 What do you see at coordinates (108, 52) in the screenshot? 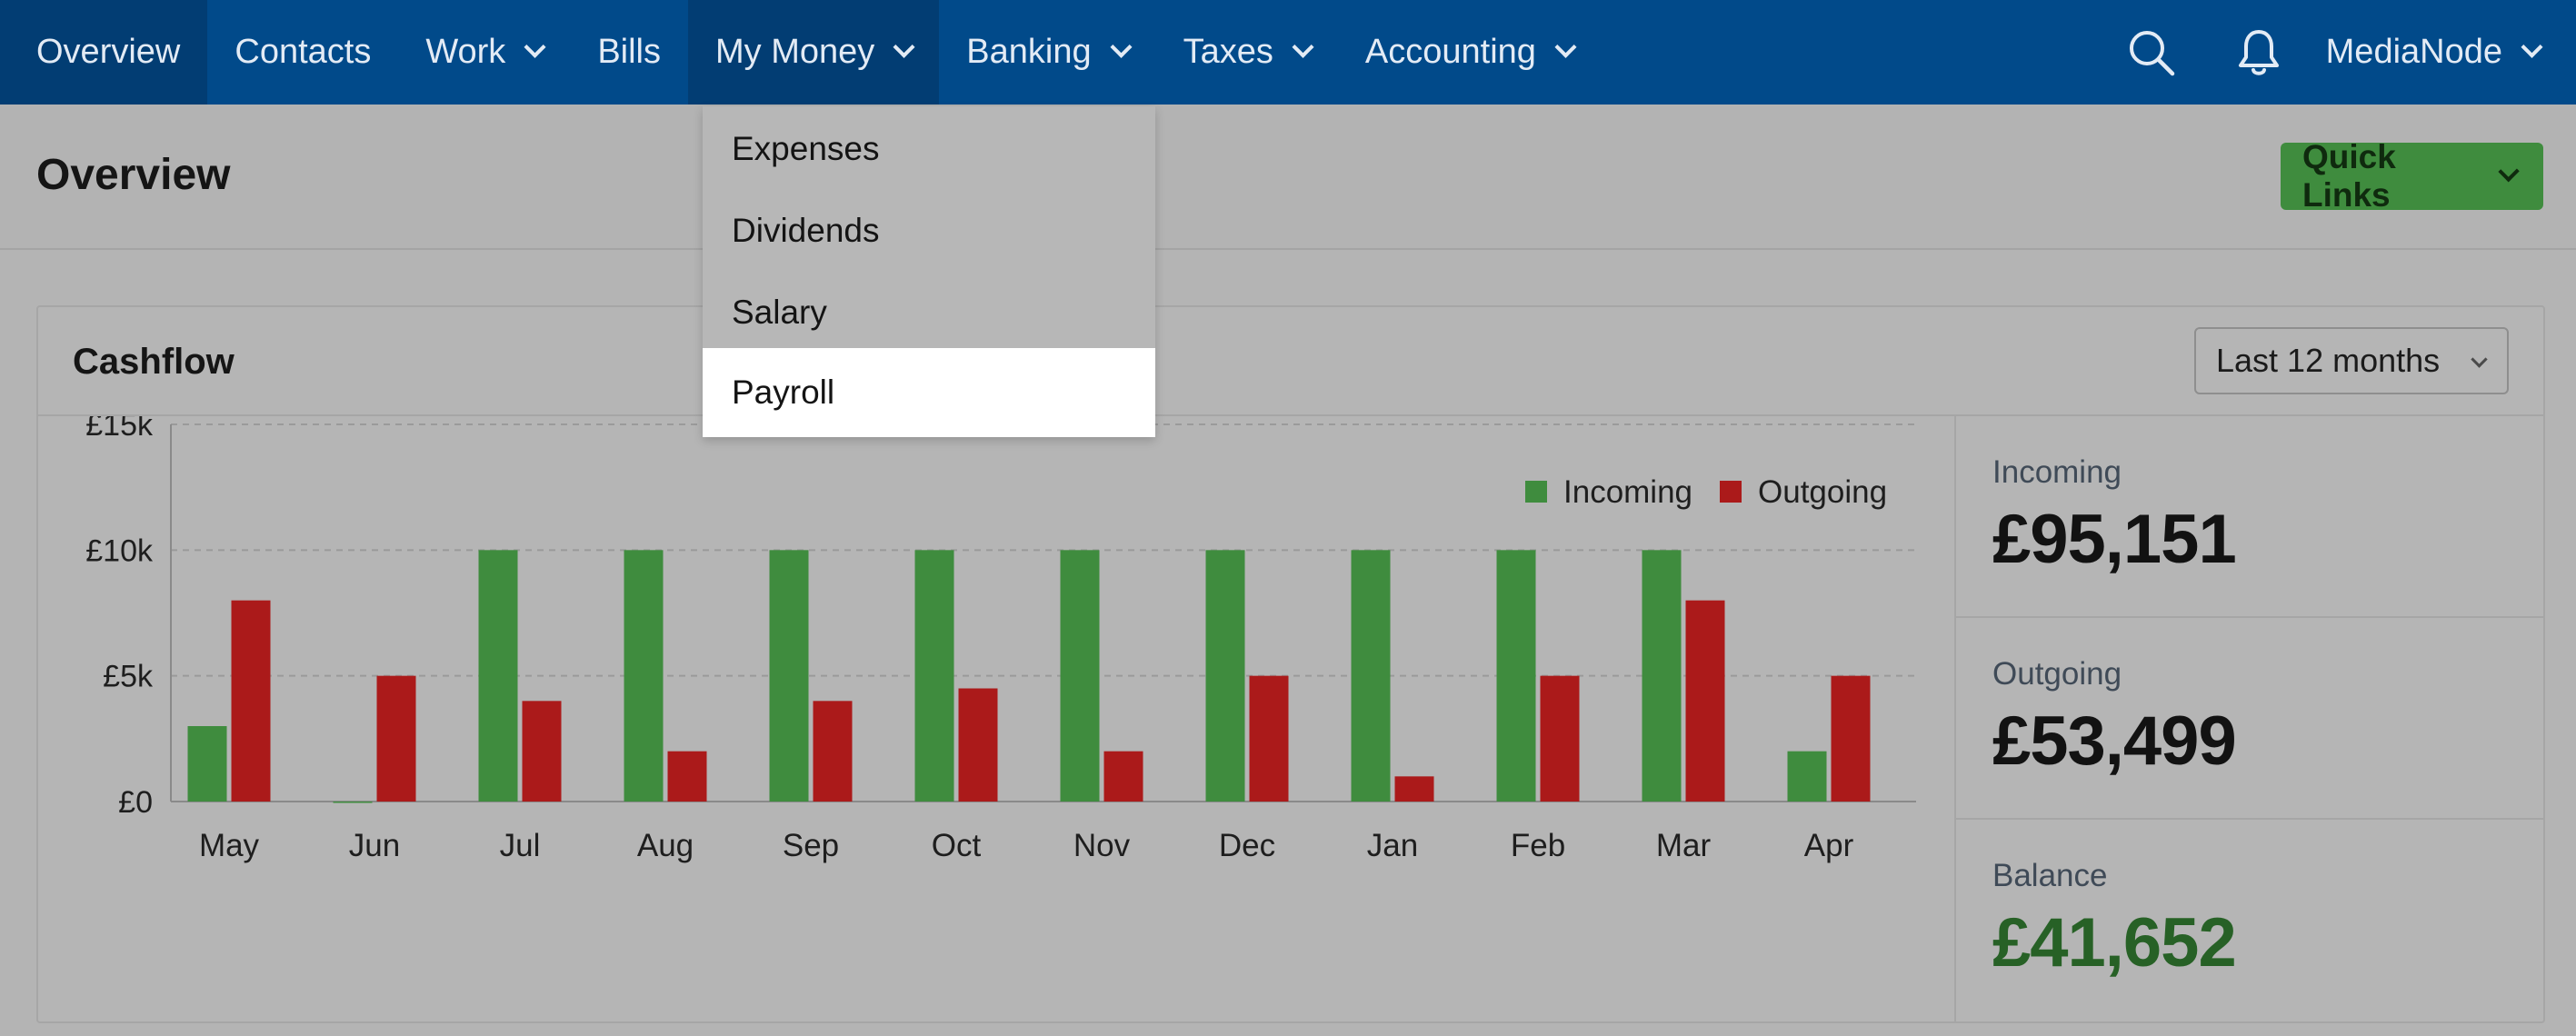
I see `nav-label: Overview` at bounding box center [108, 52].